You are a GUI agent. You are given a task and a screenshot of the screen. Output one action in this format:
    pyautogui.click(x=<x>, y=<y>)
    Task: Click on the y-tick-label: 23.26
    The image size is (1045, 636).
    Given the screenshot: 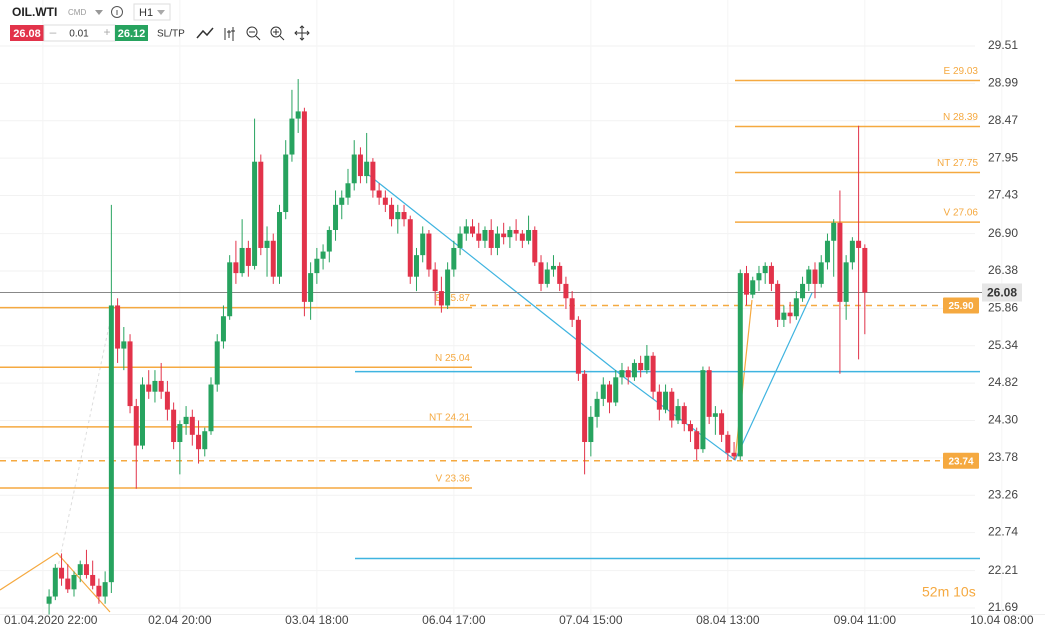 What is the action you would take?
    pyautogui.click(x=1003, y=494)
    